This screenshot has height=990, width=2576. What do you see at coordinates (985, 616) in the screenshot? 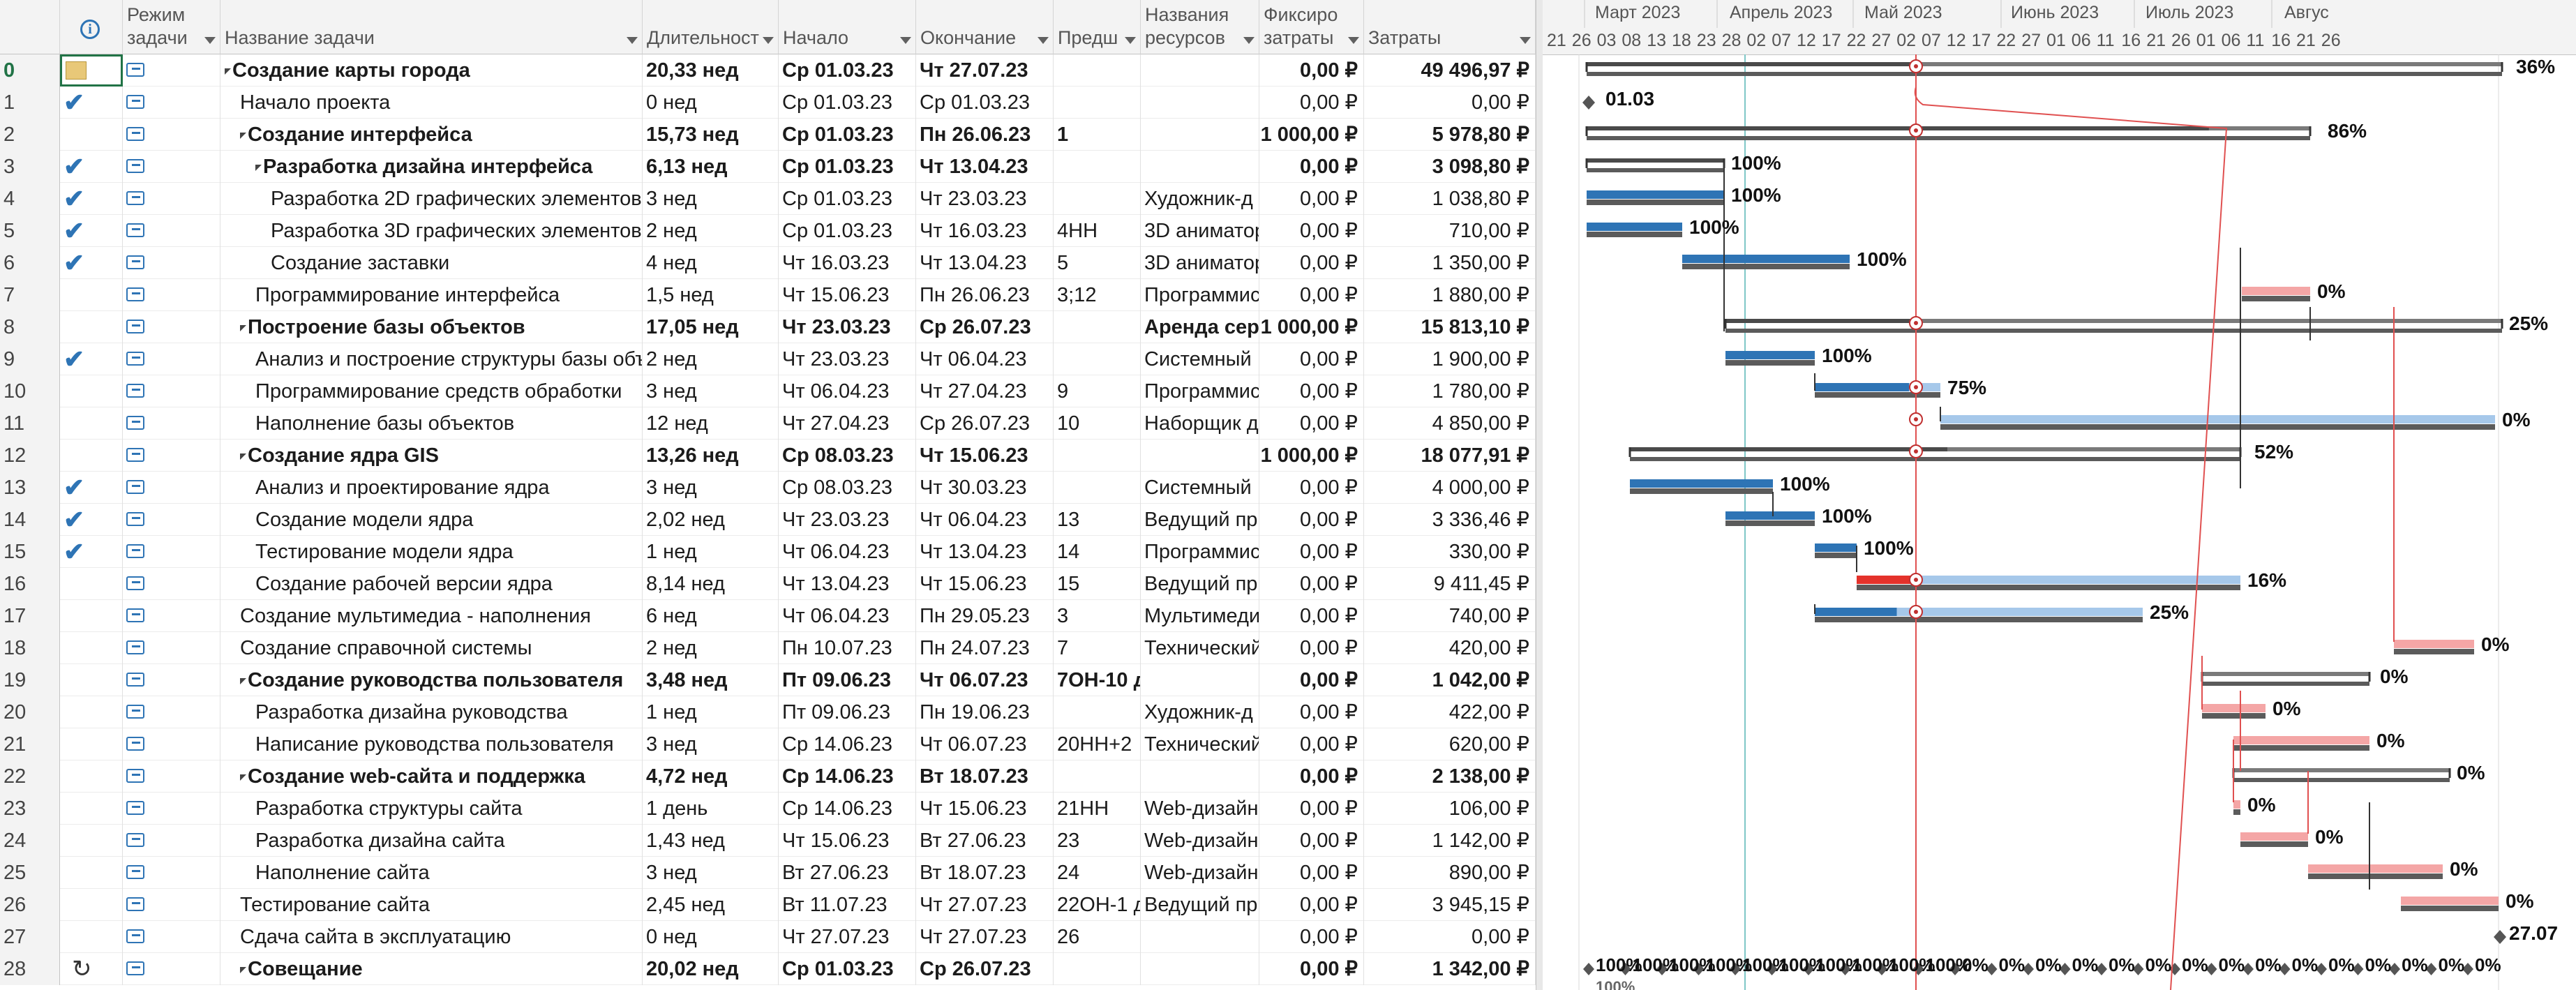
I see `task-finish: Пн 29.05.23` at bounding box center [985, 616].